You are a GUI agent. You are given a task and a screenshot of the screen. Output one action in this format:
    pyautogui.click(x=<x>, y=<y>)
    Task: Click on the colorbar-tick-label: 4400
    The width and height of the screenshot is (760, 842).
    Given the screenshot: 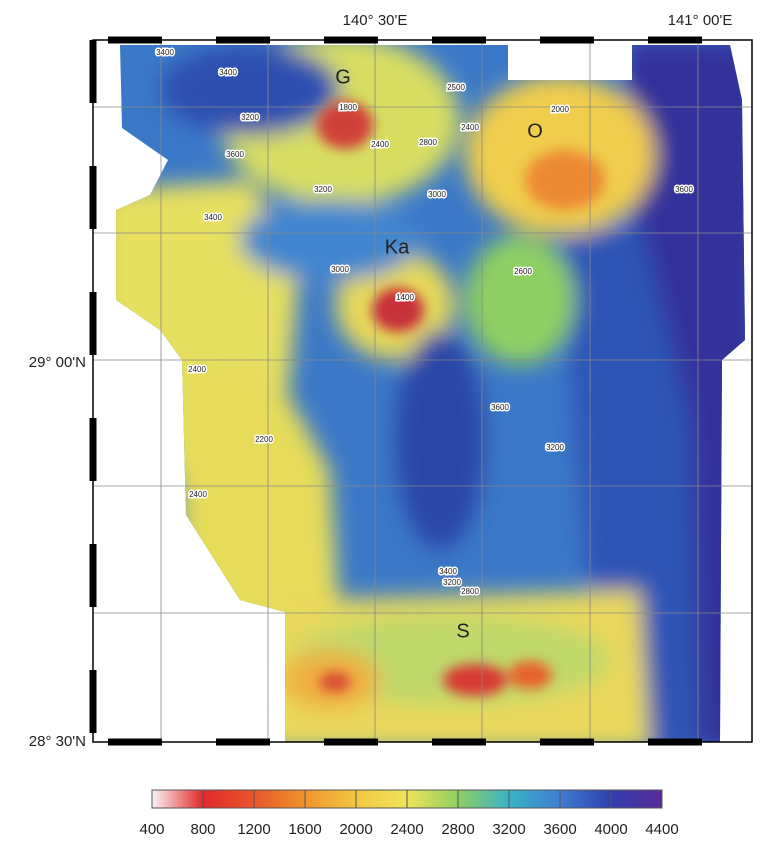 What is the action you would take?
    pyautogui.click(x=661, y=829)
    